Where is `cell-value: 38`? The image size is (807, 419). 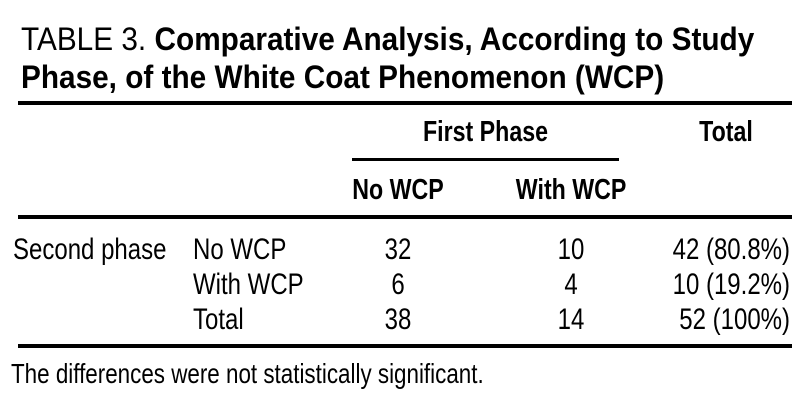 cell-value: 38 is located at coordinates (398, 319).